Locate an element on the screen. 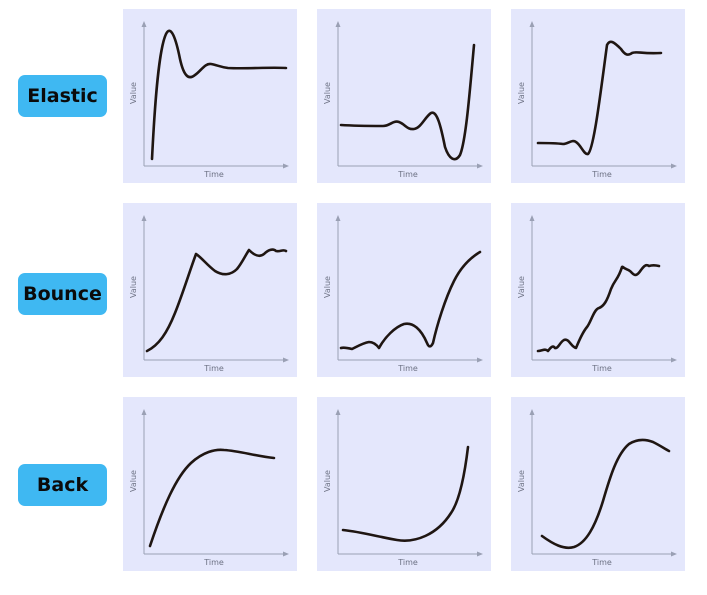 This screenshot has width=707, height=595. panel-elastic-out: Time Value is located at coordinates (404, 96).